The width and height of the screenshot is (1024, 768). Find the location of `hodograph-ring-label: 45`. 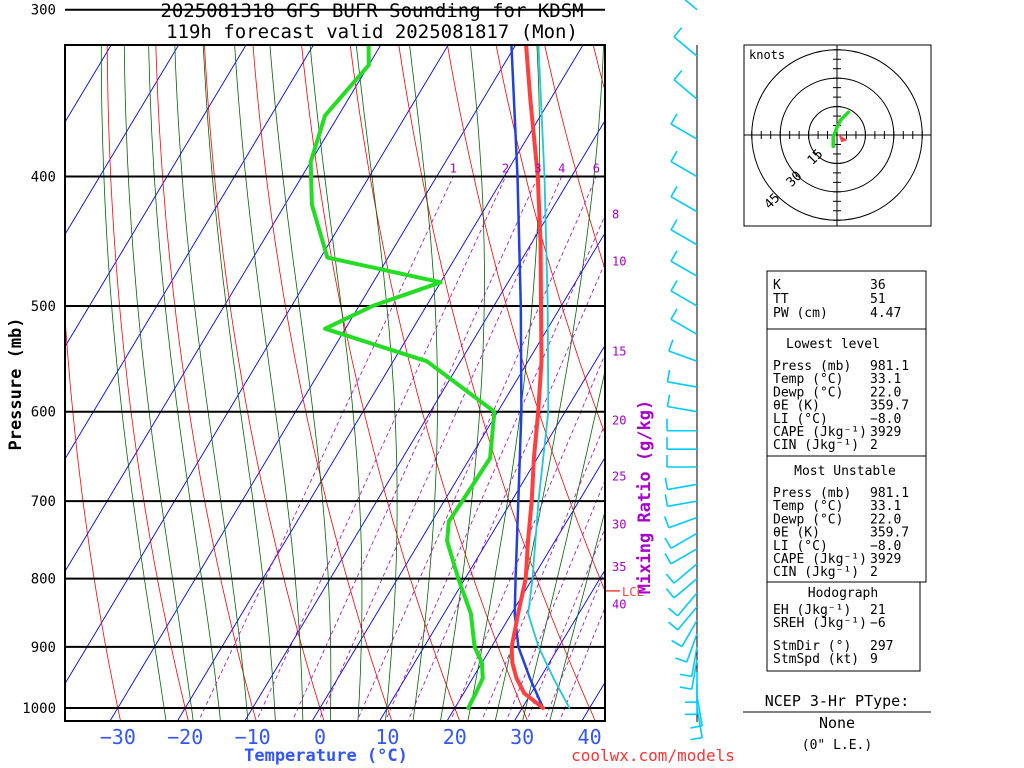

hodograph-ring-label: 45 is located at coordinates (773, 202).